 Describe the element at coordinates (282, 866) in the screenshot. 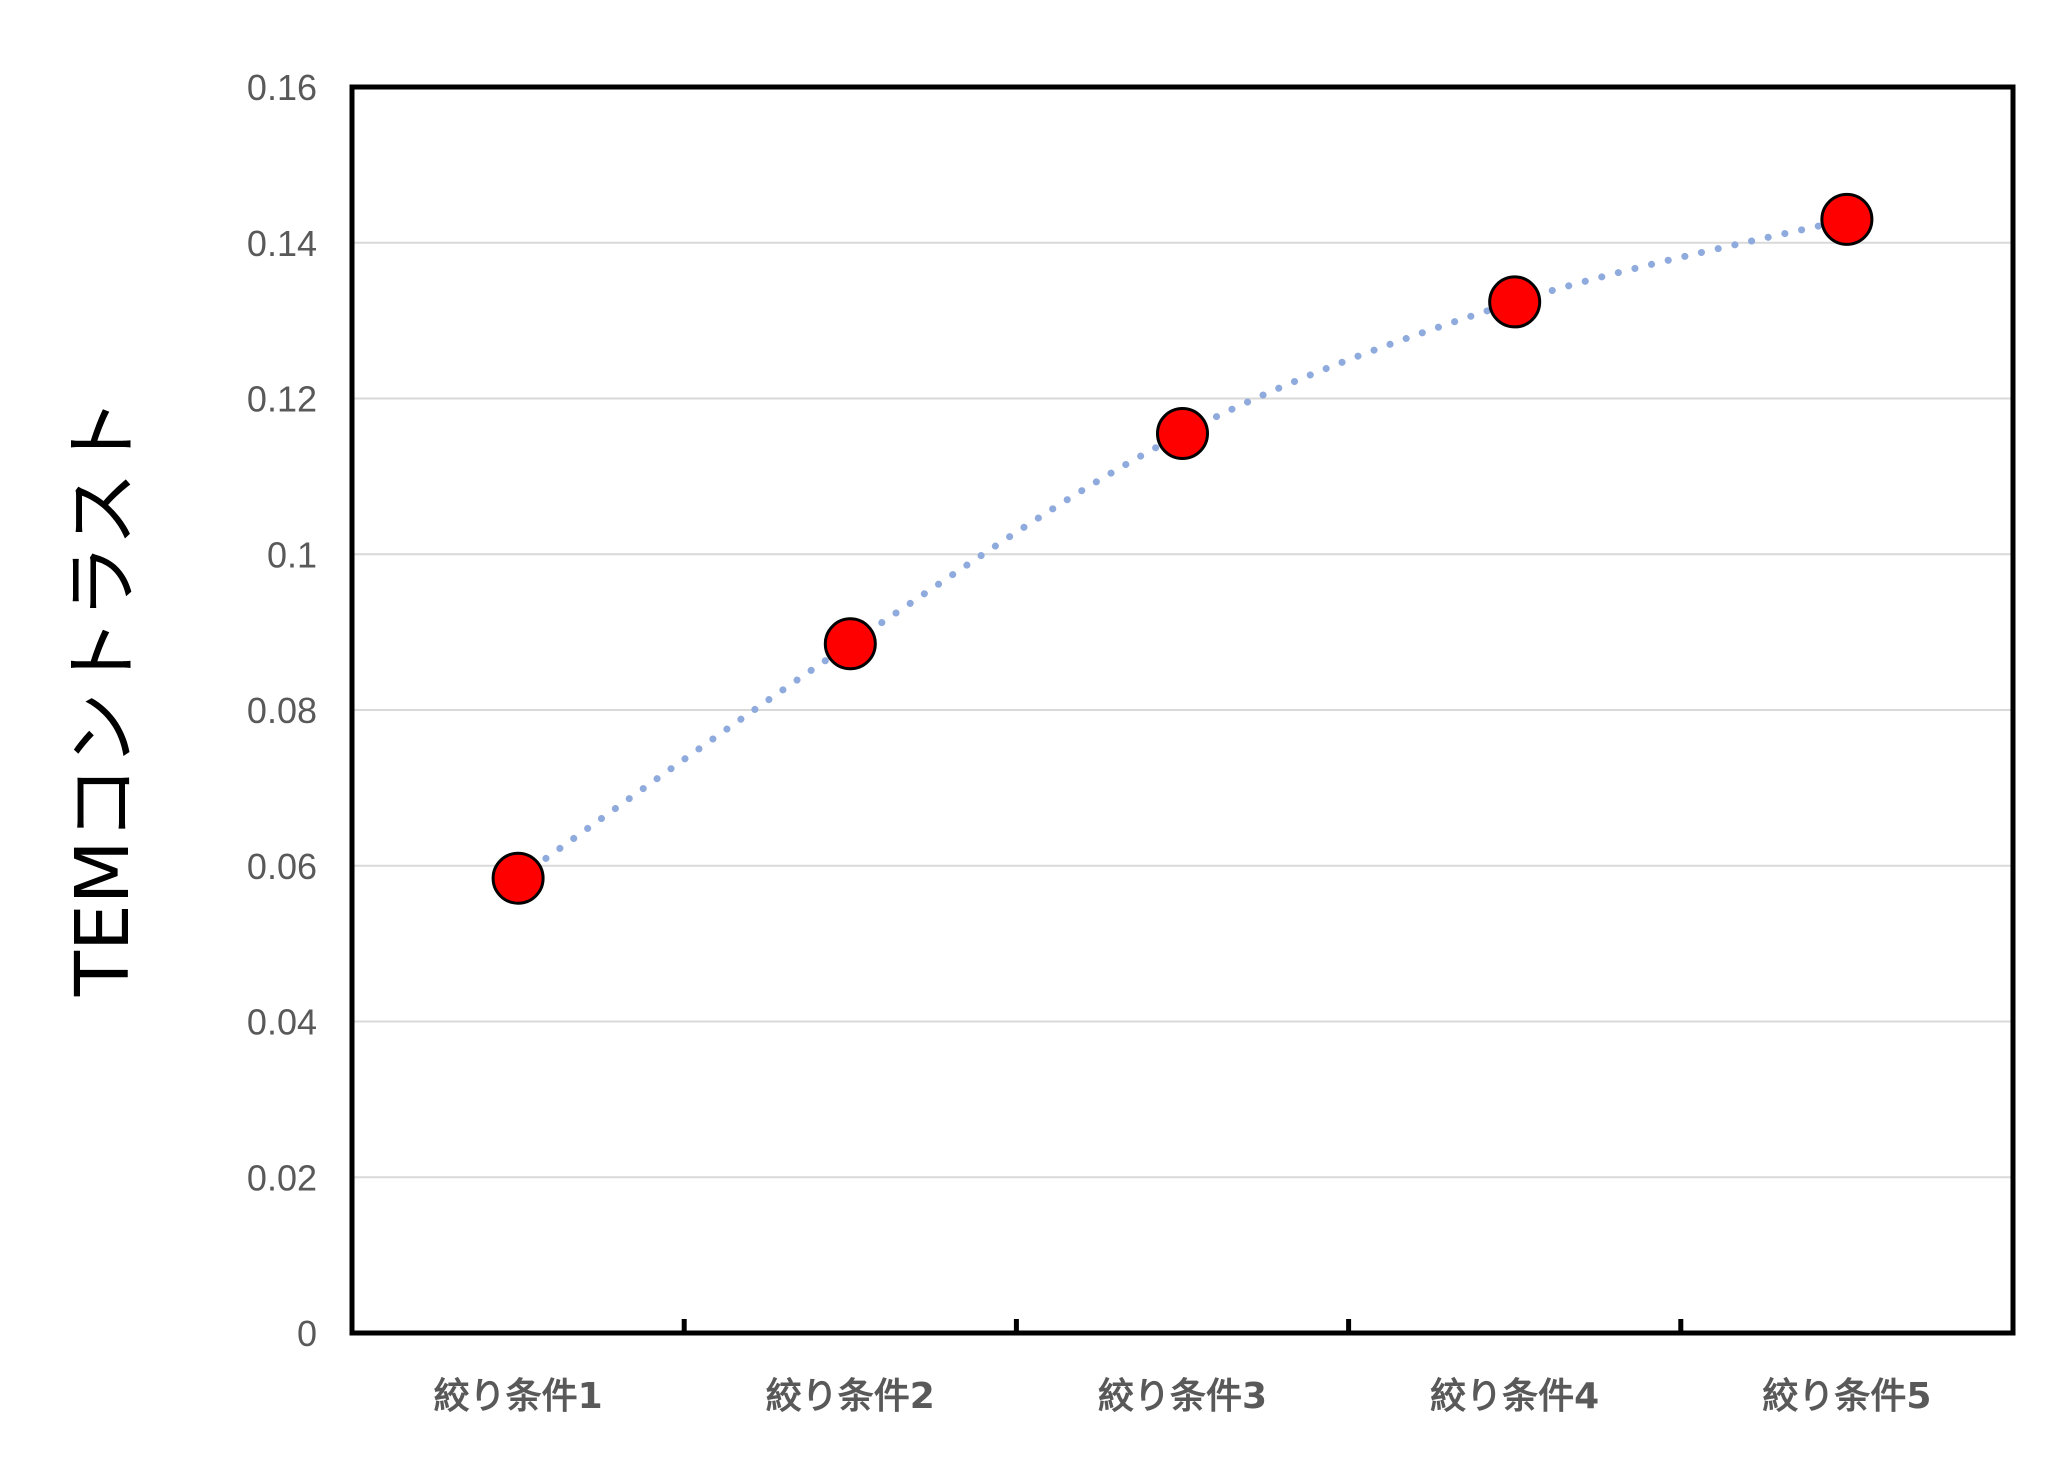

I see `y-tick-label: 0.06` at that location.